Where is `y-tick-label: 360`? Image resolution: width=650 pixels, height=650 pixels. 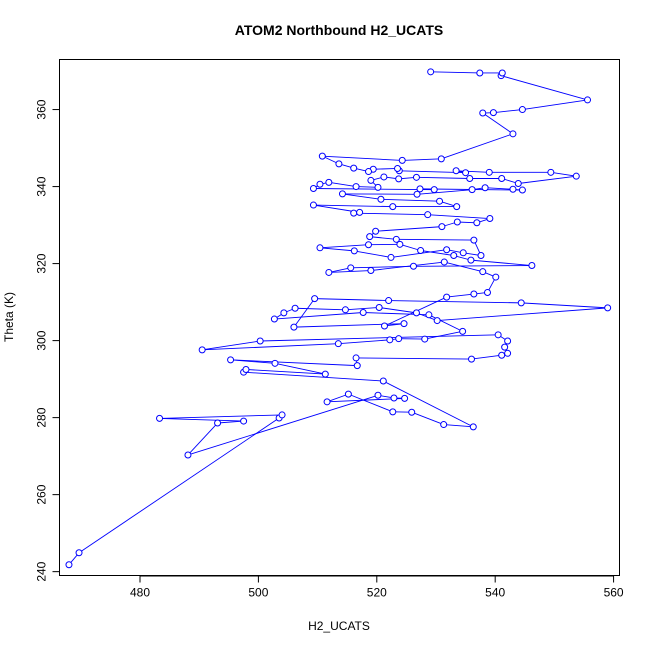
y-tick-label: 360 is located at coordinates (42, 109).